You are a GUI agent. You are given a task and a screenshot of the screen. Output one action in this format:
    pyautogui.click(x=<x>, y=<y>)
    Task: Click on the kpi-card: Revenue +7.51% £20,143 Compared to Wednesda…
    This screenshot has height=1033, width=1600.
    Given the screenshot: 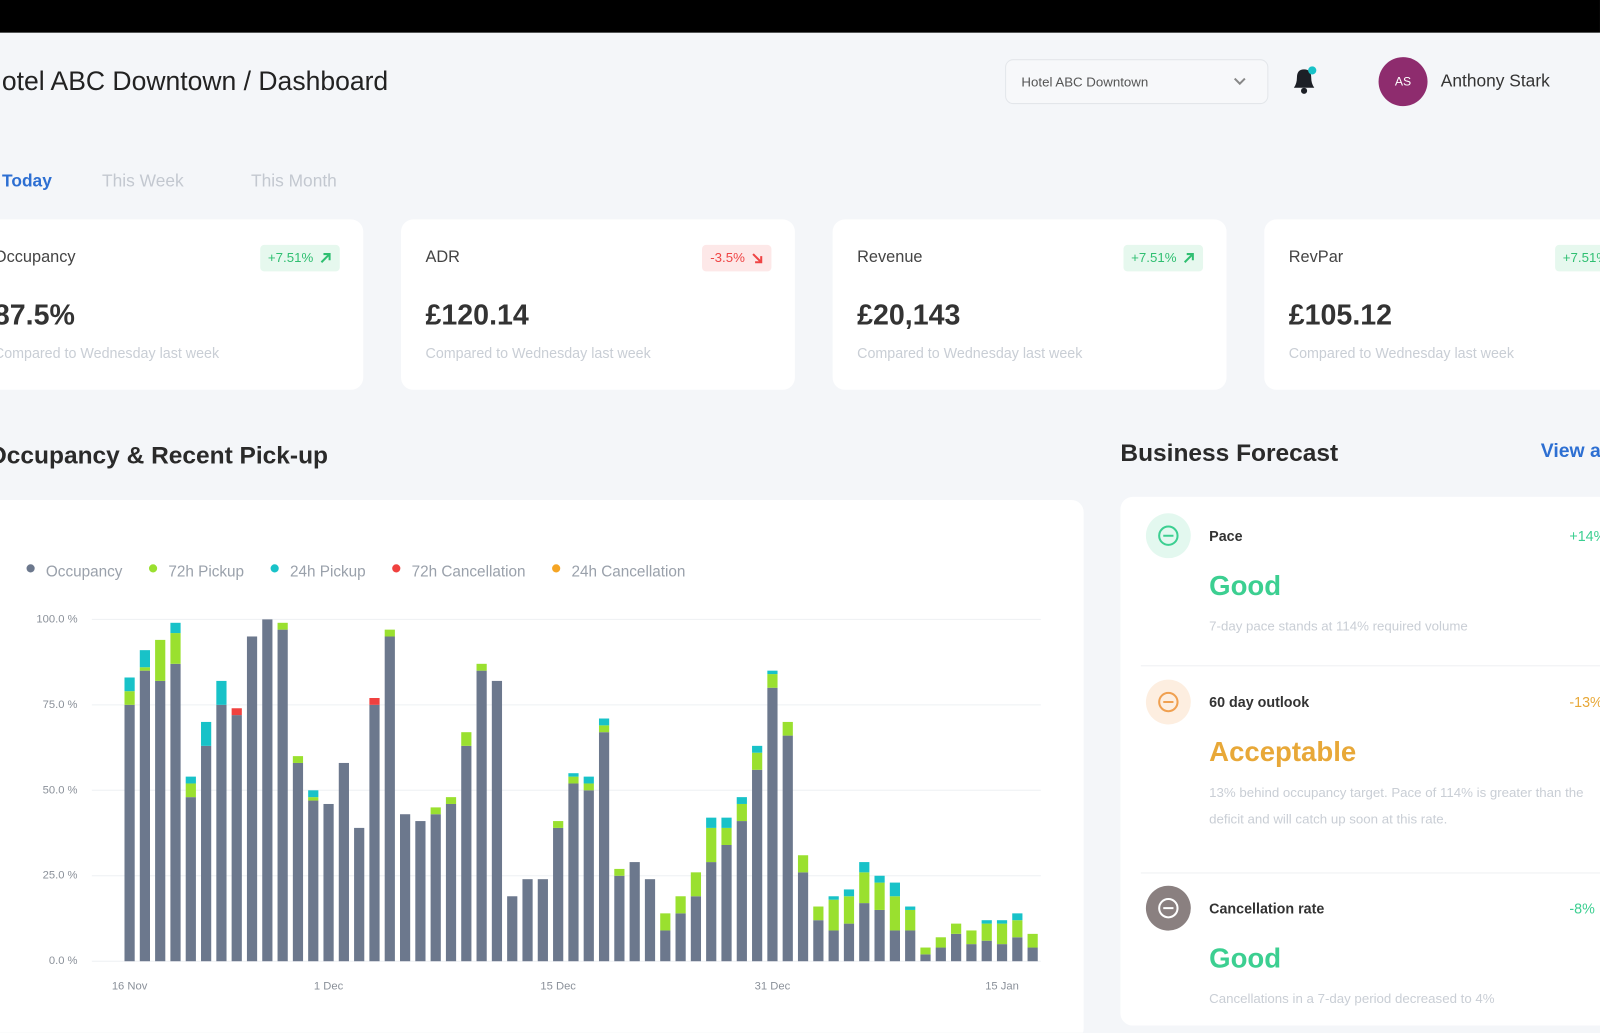 What is the action you would take?
    pyautogui.click(x=1029, y=304)
    